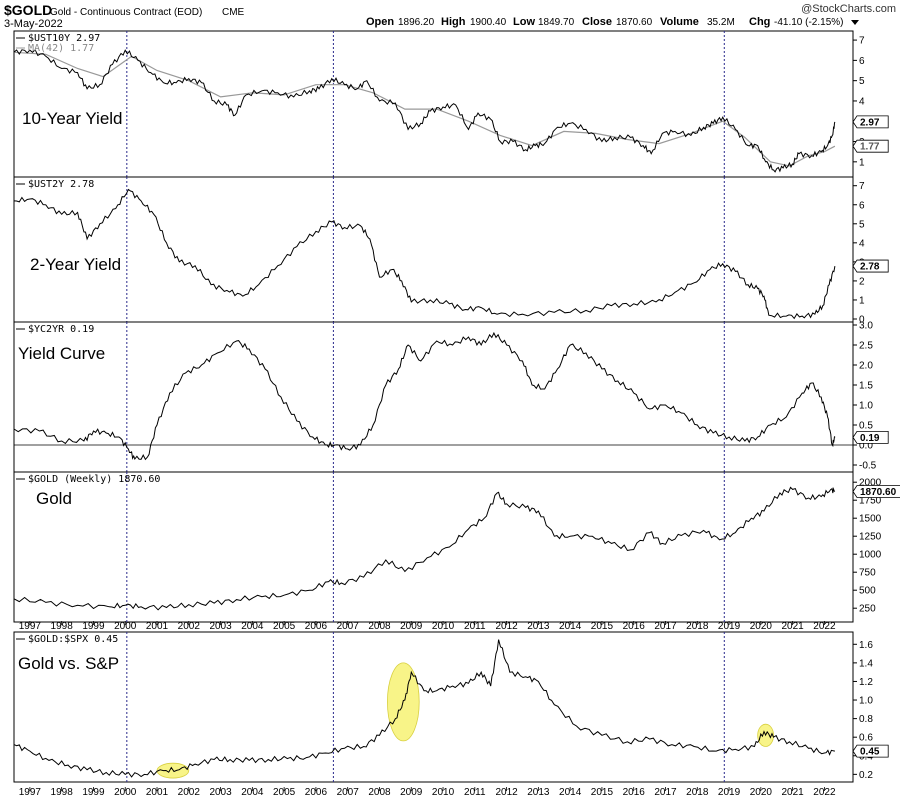  What do you see at coordinates (538, 792) in the screenshot?
I see `x-tick-label: 2013` at bounding box center [538, 792].